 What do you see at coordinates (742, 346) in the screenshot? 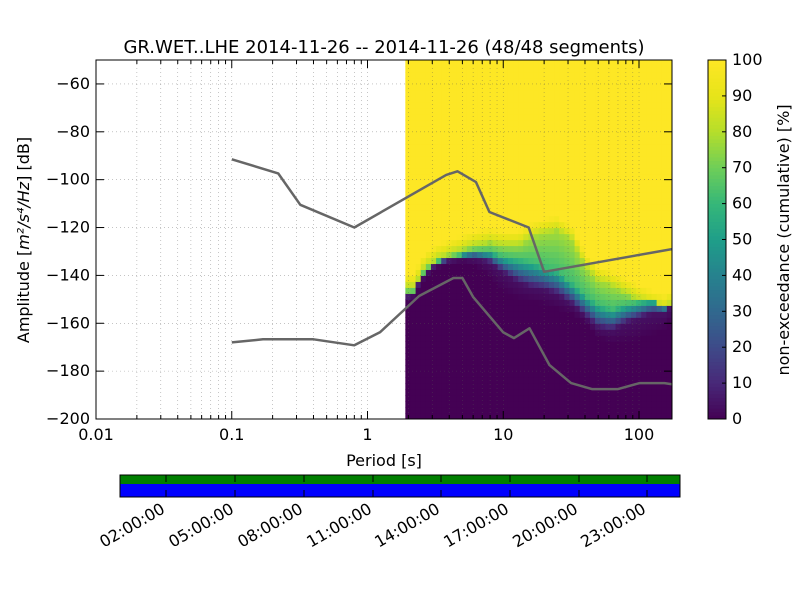
I see `colorbar-tick-label: 20` at bounding box center [742, 346].